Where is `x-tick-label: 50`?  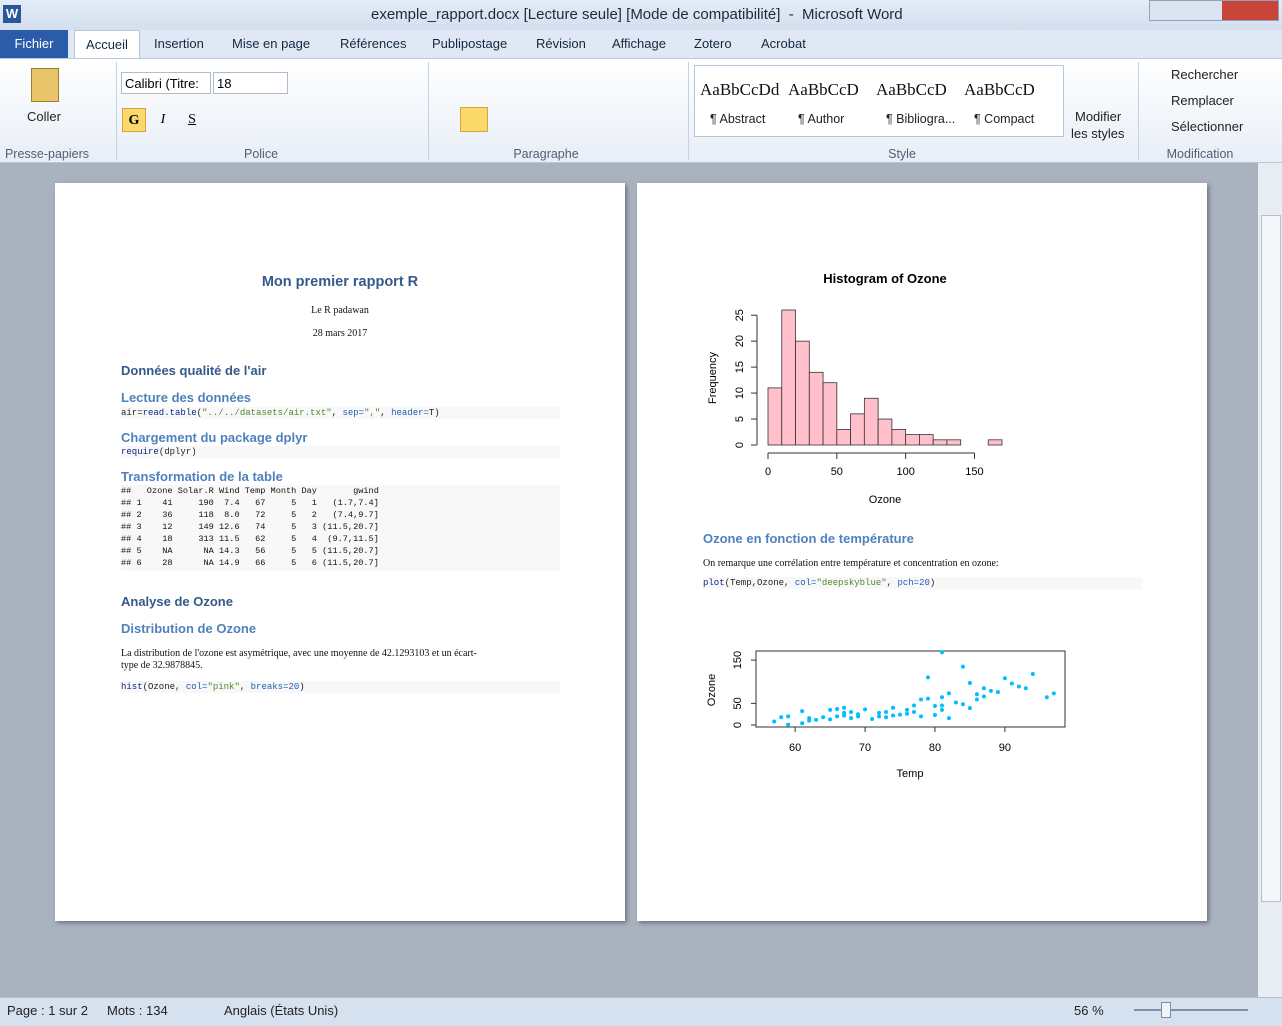 x-tick-label: 50 is located at coordinates (837, 472).